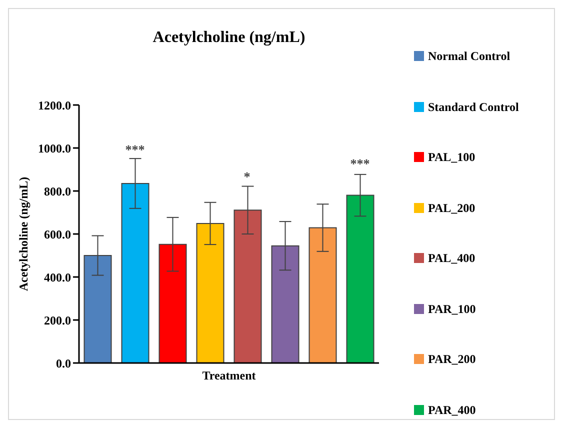 This screenshot has width=563, height=430. Describe the element at coordinates (54, 148) in the screenshot. I see `y-tick-label: 1000.0` at that location.